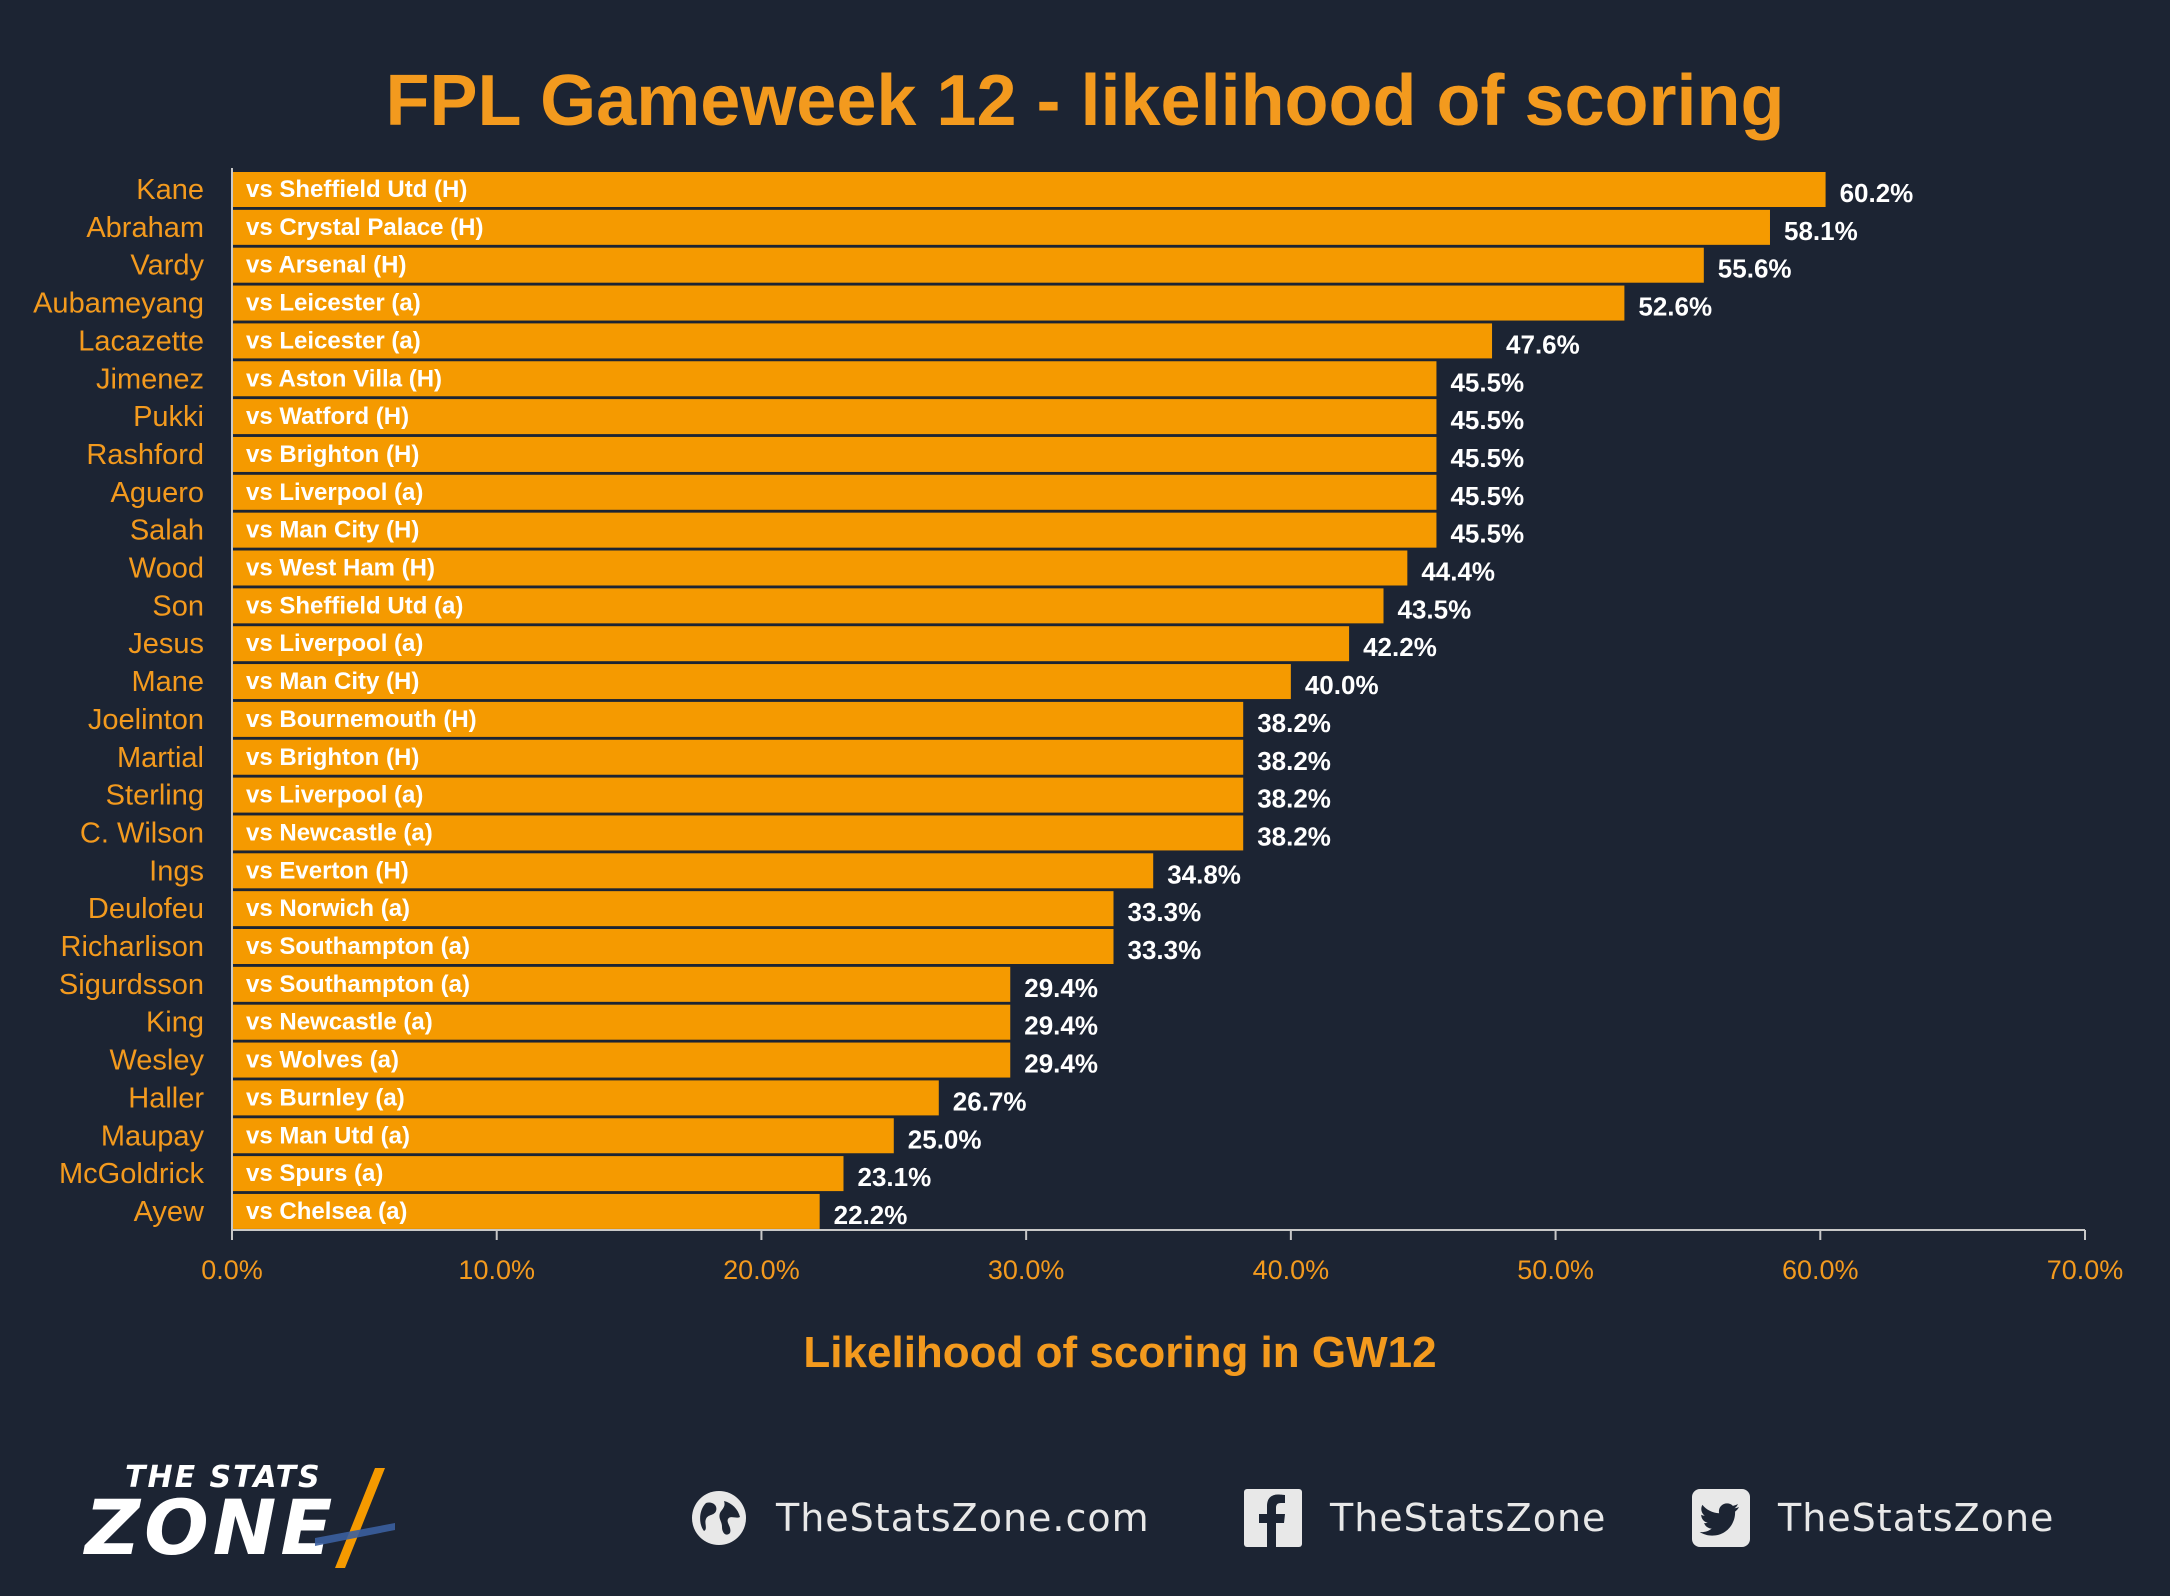  I want to click on value-label: 58.1%, so click(1821, 231).